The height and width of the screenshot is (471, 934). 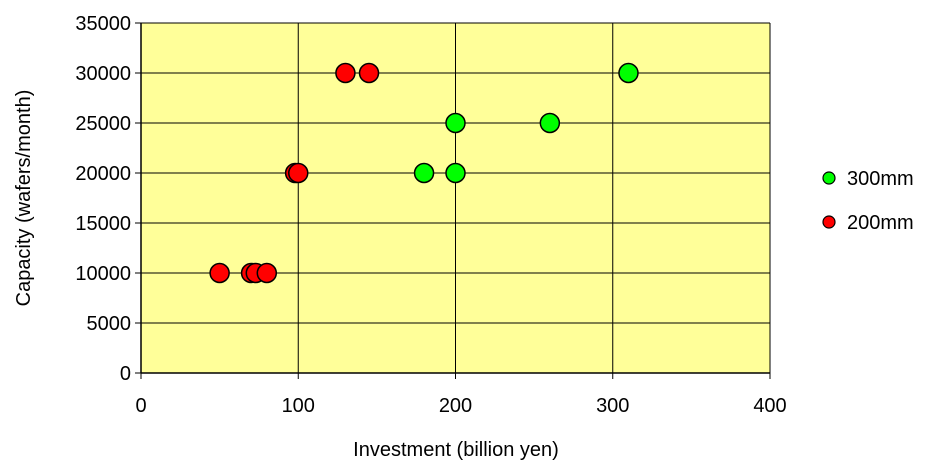 What do you see at coordinates (103, 224) in the screenshot?
I see `y-tick-label: 15000` at bounding box center [103, 224].